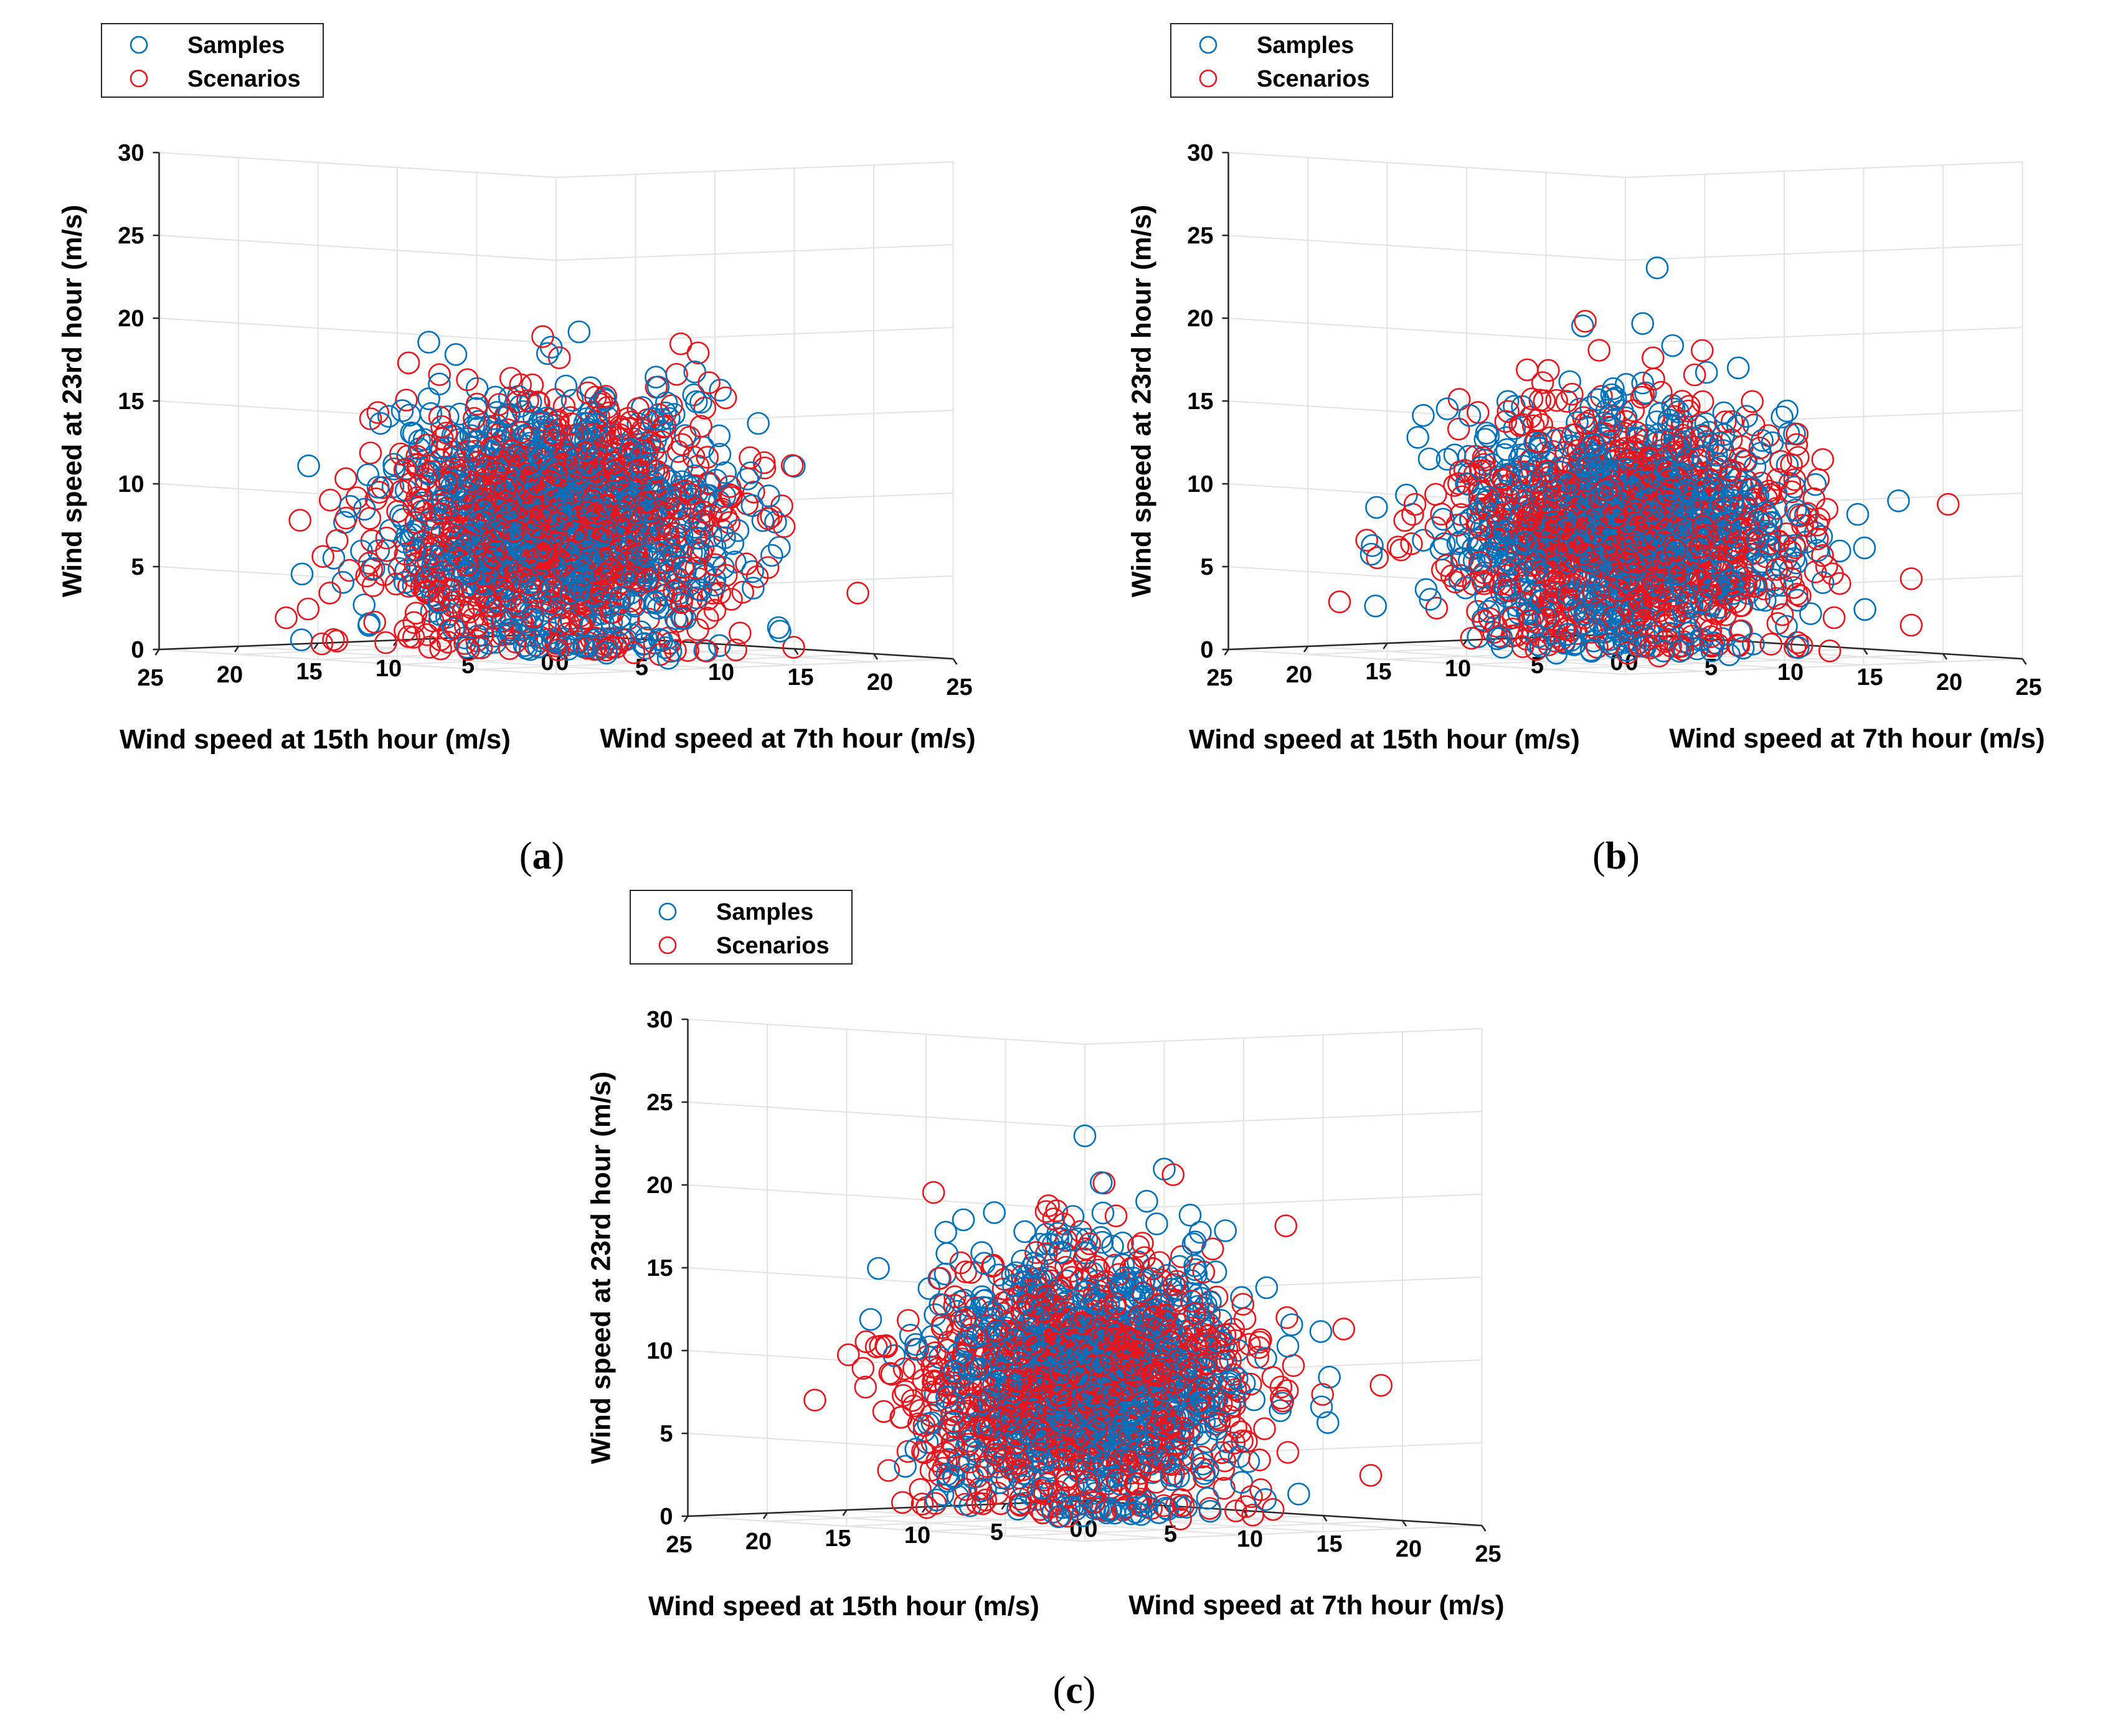 The image size is (2123, 1736). Describe the element at coordinates (660, 1268) in the screenshot. I see `z-tick-label: 15` at that location.